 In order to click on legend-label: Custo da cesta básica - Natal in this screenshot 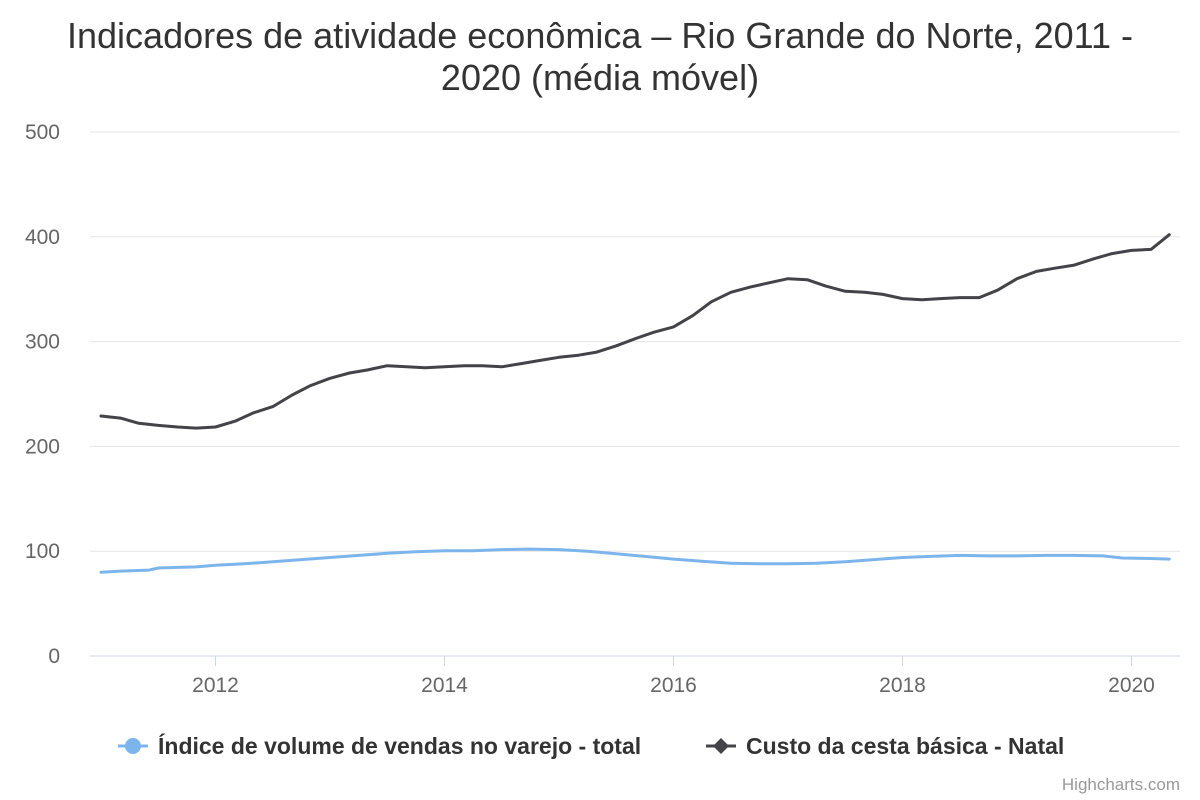, I will do `click(905, 746)`.